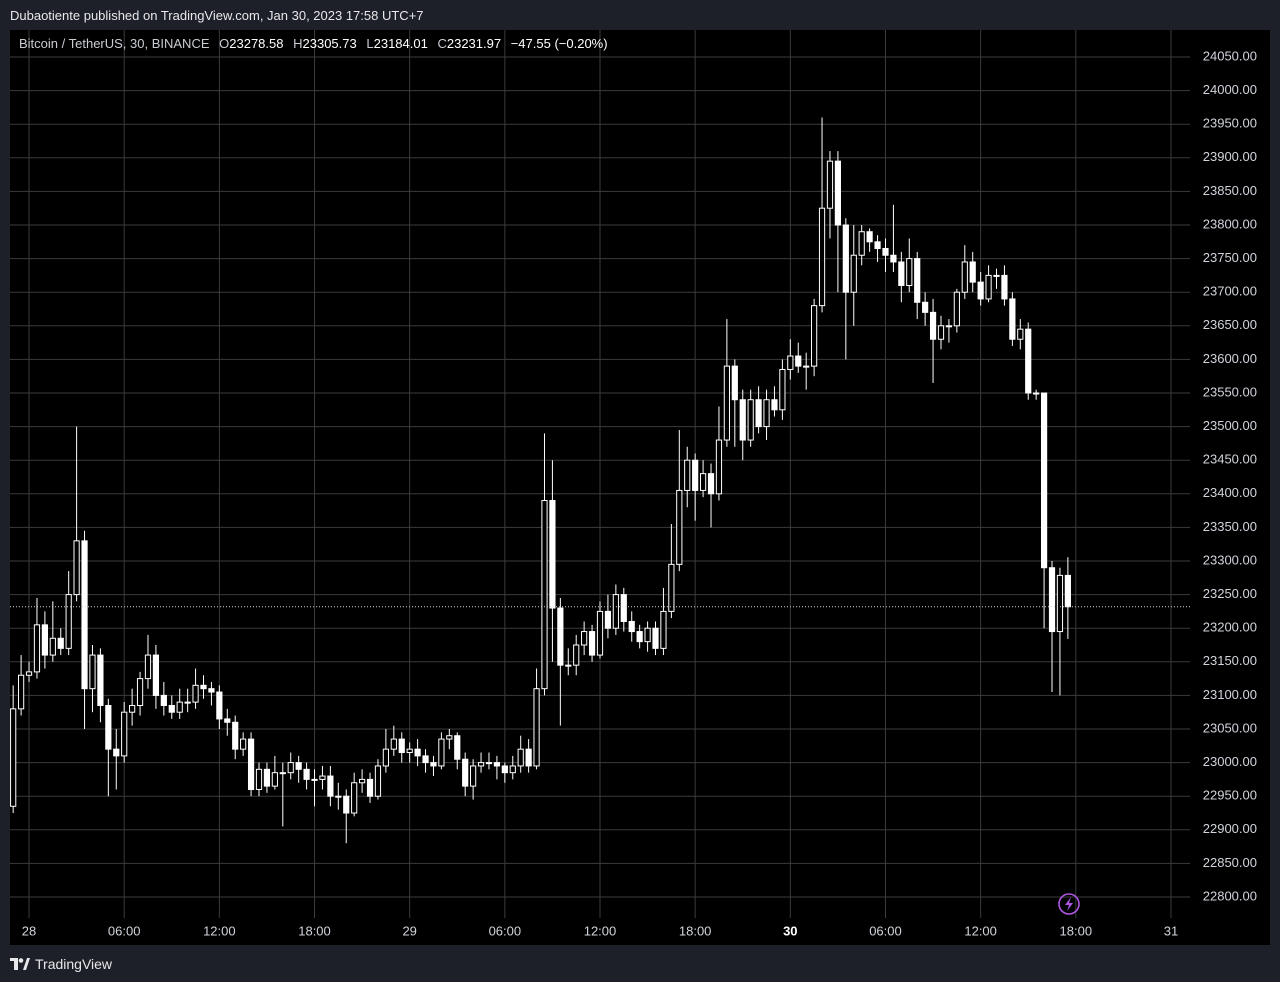 This screenshot has width=1280, height=982. Describe the element at coordinates (1069, 904) in the screenshot. I see `alert-icon` at that location.